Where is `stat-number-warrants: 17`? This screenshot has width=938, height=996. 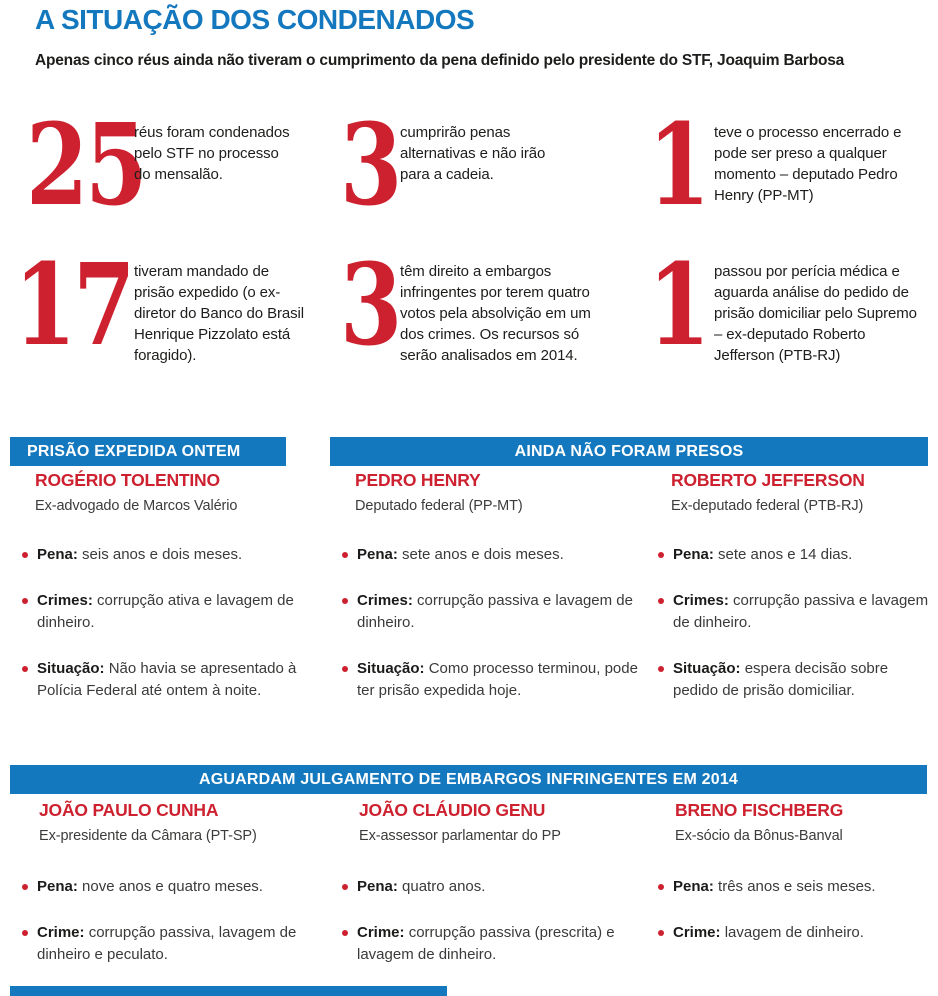
stat-number-warrants: 17 is located at coordinates (74, 305).